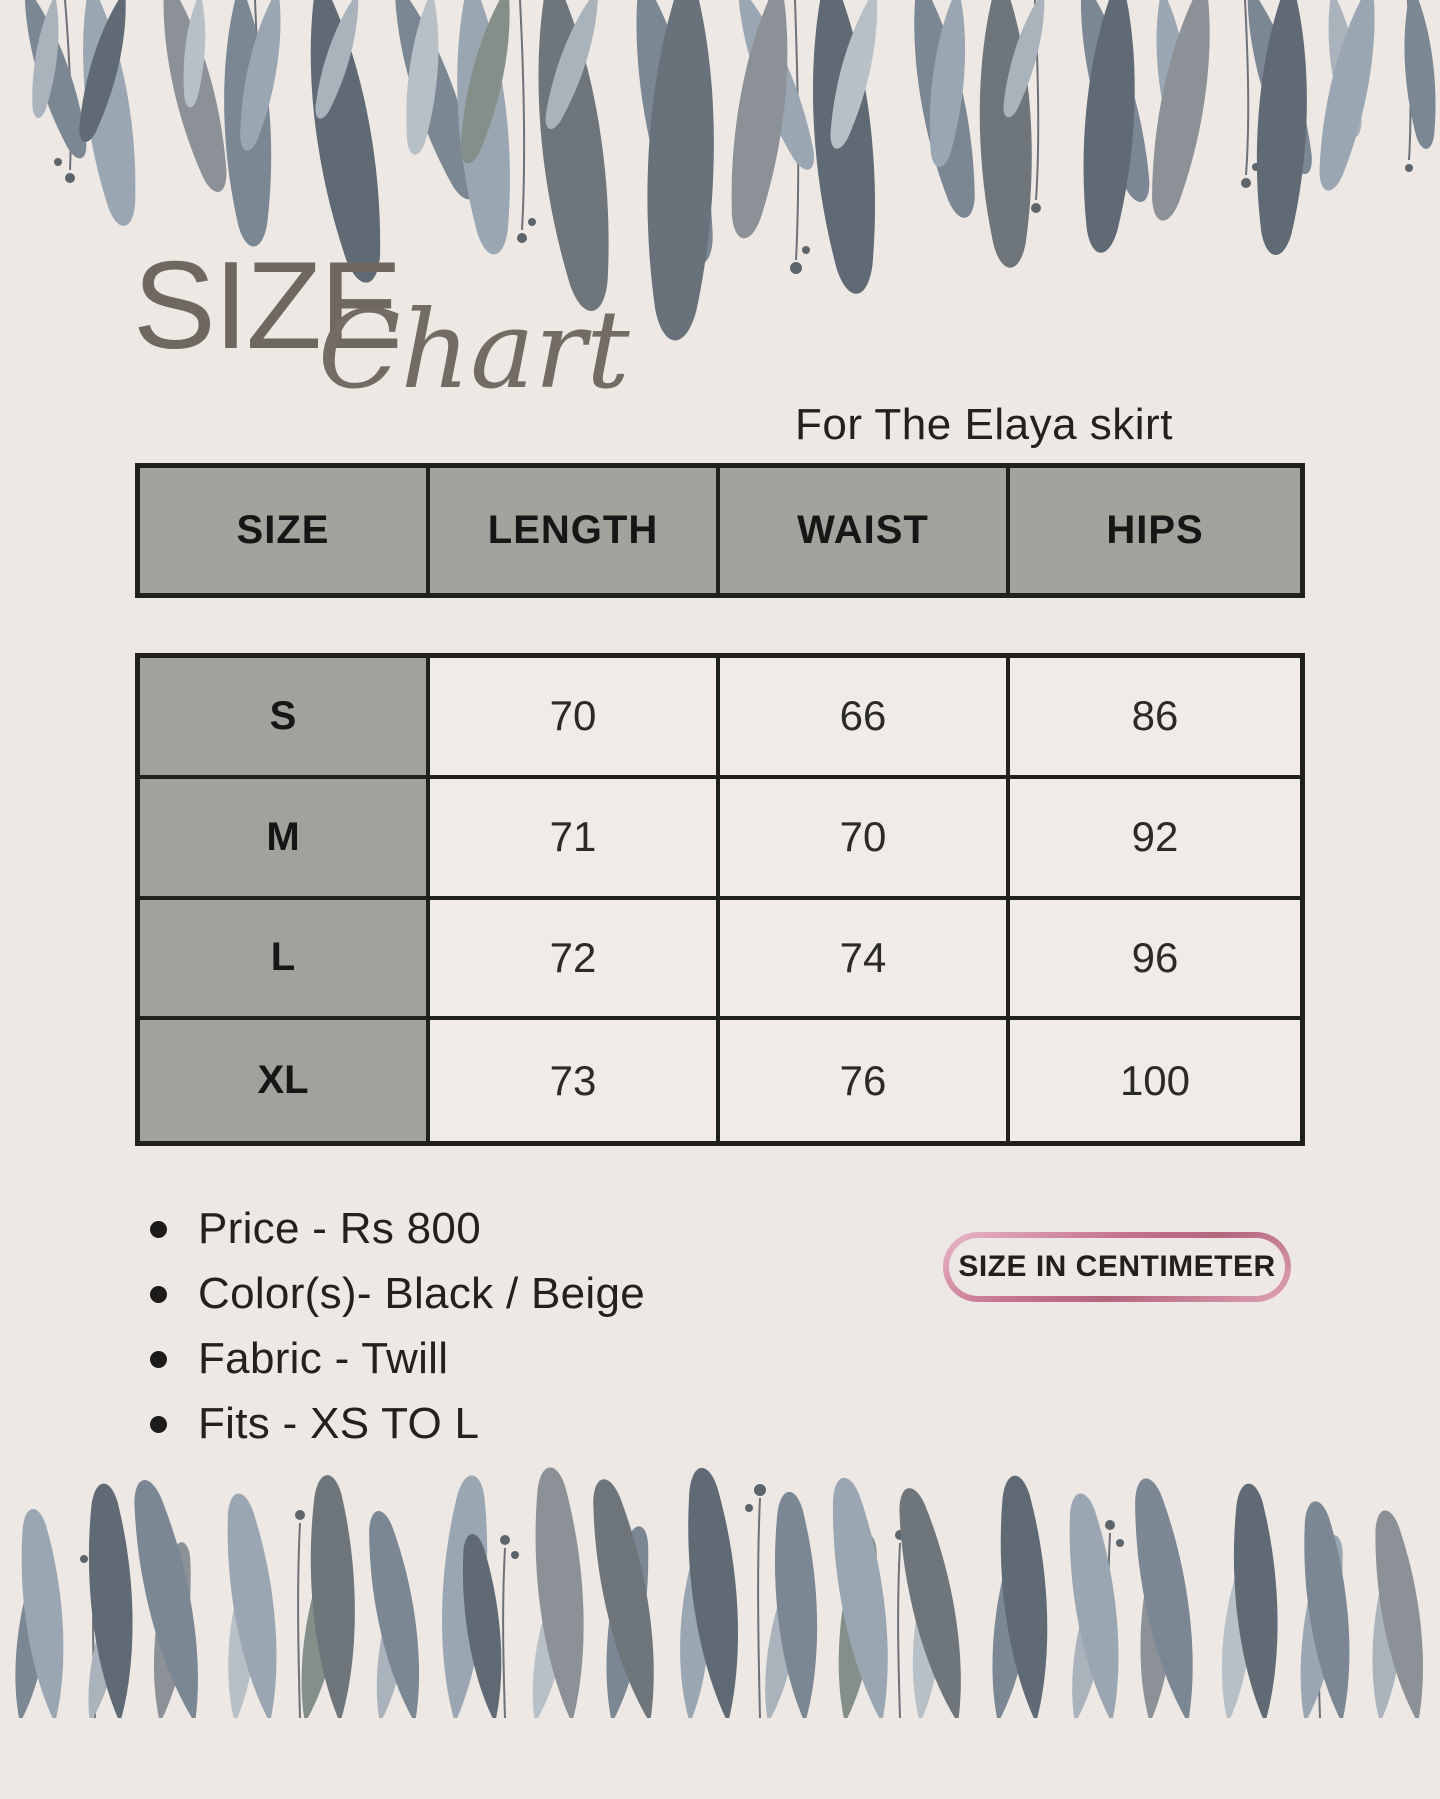  I want to click on list-item: Price - Rs 800, so click(397, 1229).